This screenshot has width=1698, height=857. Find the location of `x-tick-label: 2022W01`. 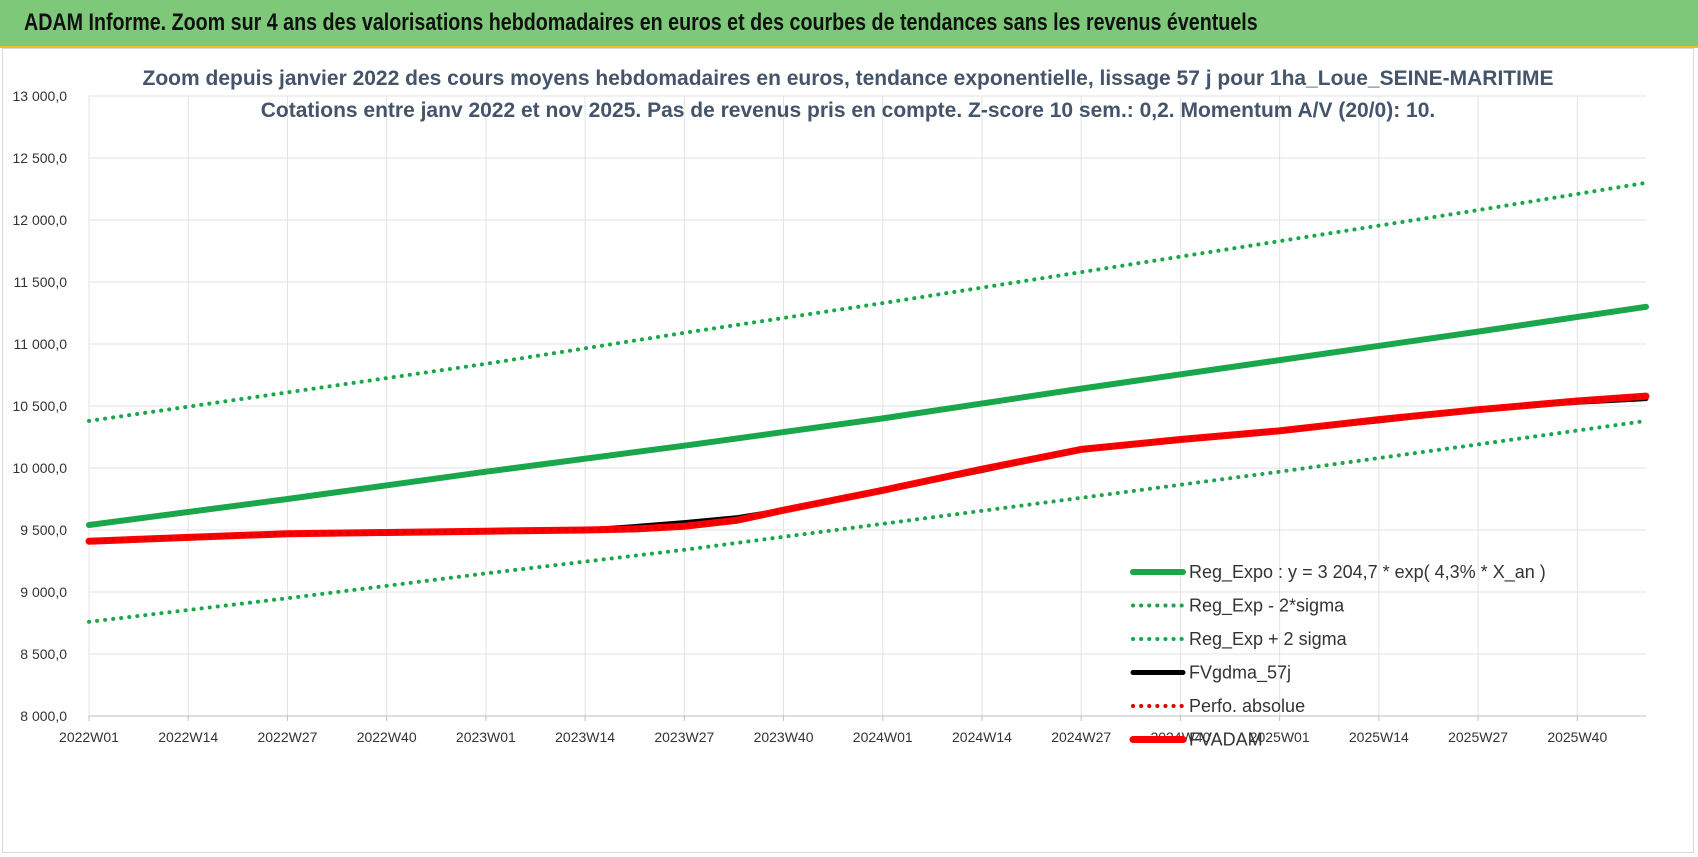

x-tick-label: 2022W01 is located at coordinates (89, 737).